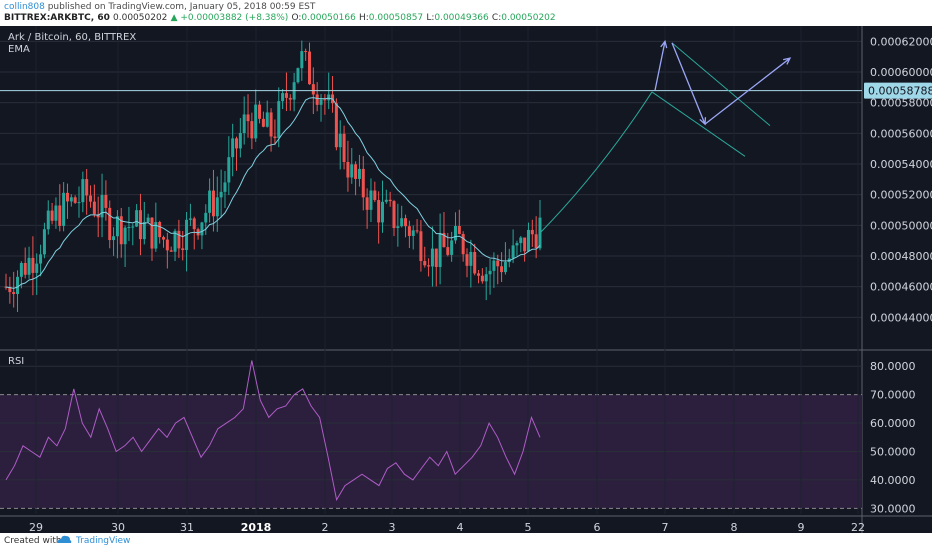 This screenshot has height=550, width=932. I want to click on rsi-axis-tick: 80.0000, so click(893, 366).